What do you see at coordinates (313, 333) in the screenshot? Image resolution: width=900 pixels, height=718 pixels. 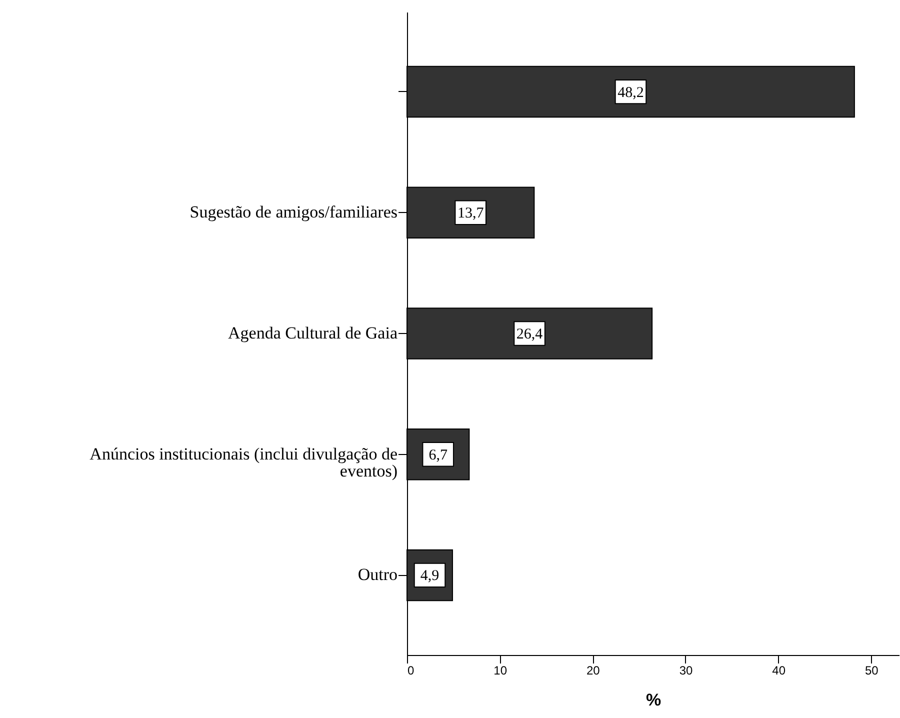 I see `y-tick-label: Agenda Cultural de Gaia` at bounding box center [313, 333].